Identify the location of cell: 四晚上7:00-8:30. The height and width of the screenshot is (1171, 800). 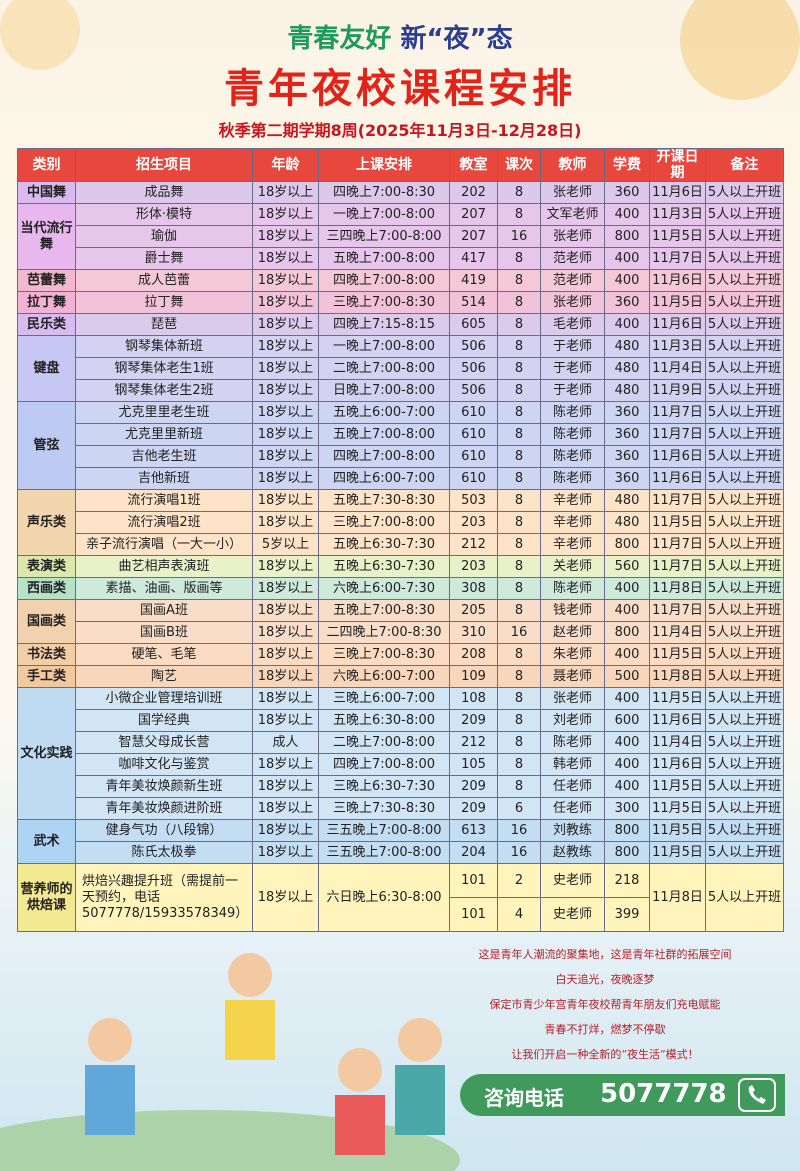
(384, 192).